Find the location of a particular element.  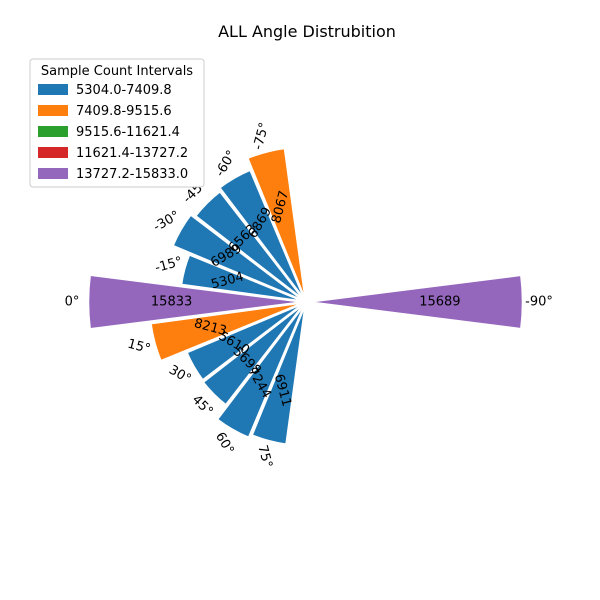

angle-label: 30° is located at coordinates (179, 375).